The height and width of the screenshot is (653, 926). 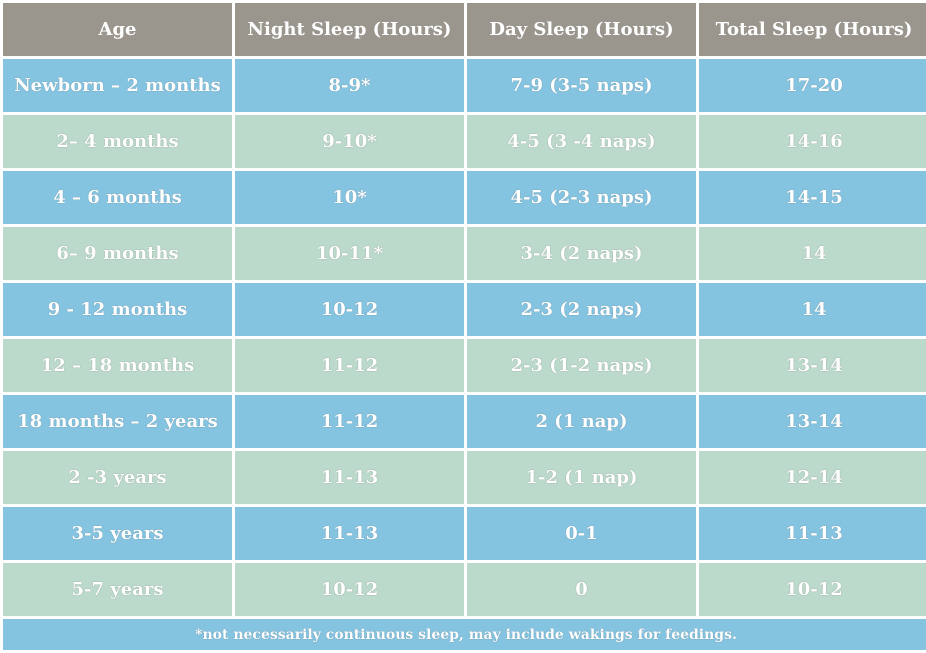 I want to click on age-cell: 4 – 6 months, so click(x=117, y=197).